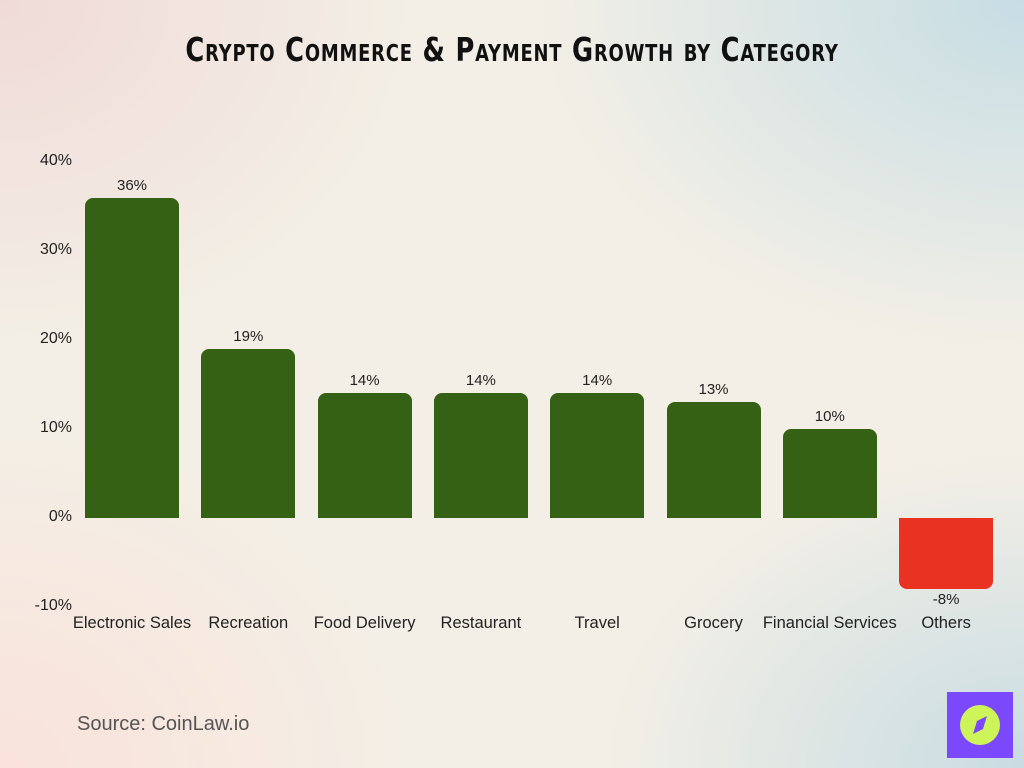 The image size is (1024, 768). Describe the element at coordinates (480, 455) in the screenshot. I see `bar-restaurant` at that location.